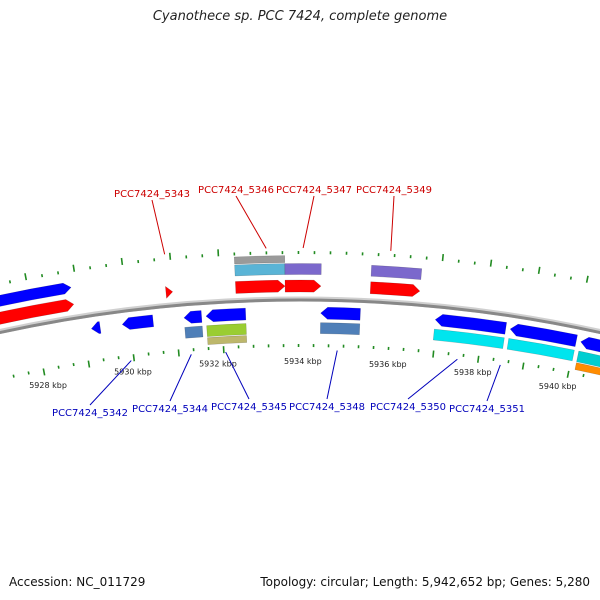 The width and height of the screenshot is (600, 600). Describe the element at coordinates (327, 407) in the screenshot. I see `gene-label-bottom: PCC7424_5348` at that location.